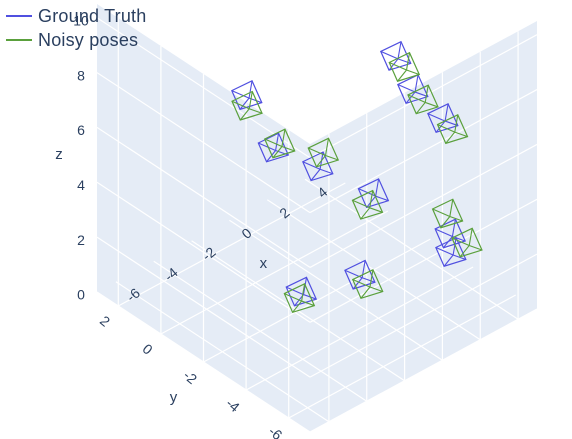  I want to click on legend-label-noisy-poses: Noisy poses, so click(88, 39).